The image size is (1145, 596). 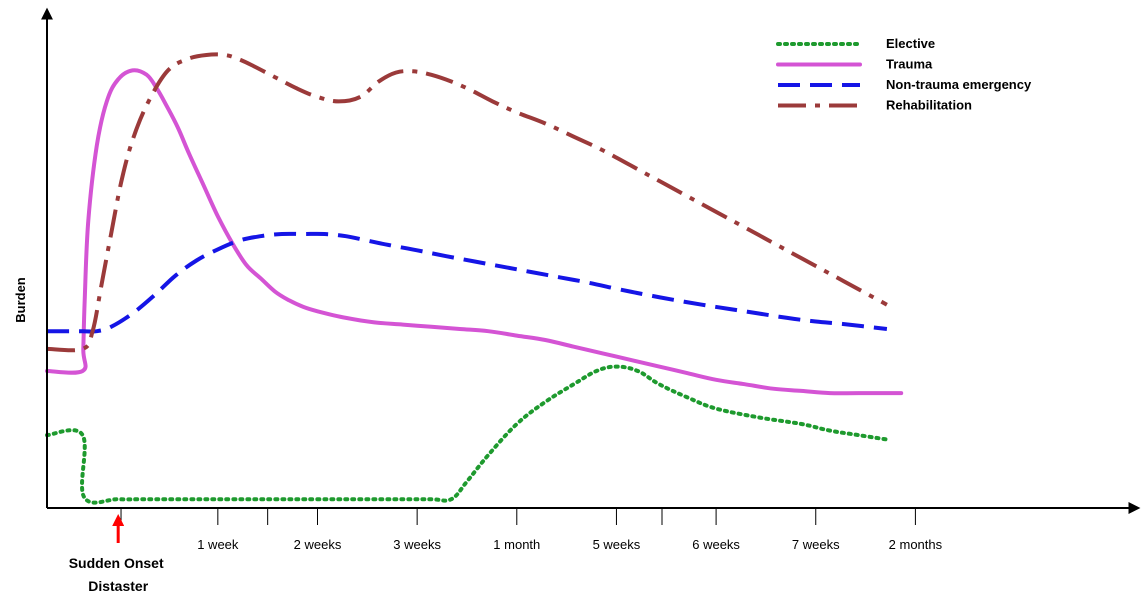 What do you see at coordinates (617, 544) in the screenshot?
I see `x-tick-label-4: 5 weeks` at bounding box center [617, 544].